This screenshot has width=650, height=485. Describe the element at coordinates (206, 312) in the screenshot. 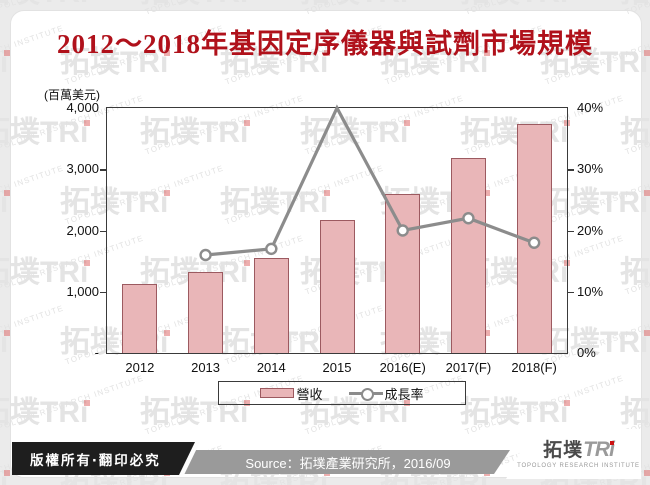

I see `bar-2013` at that location.